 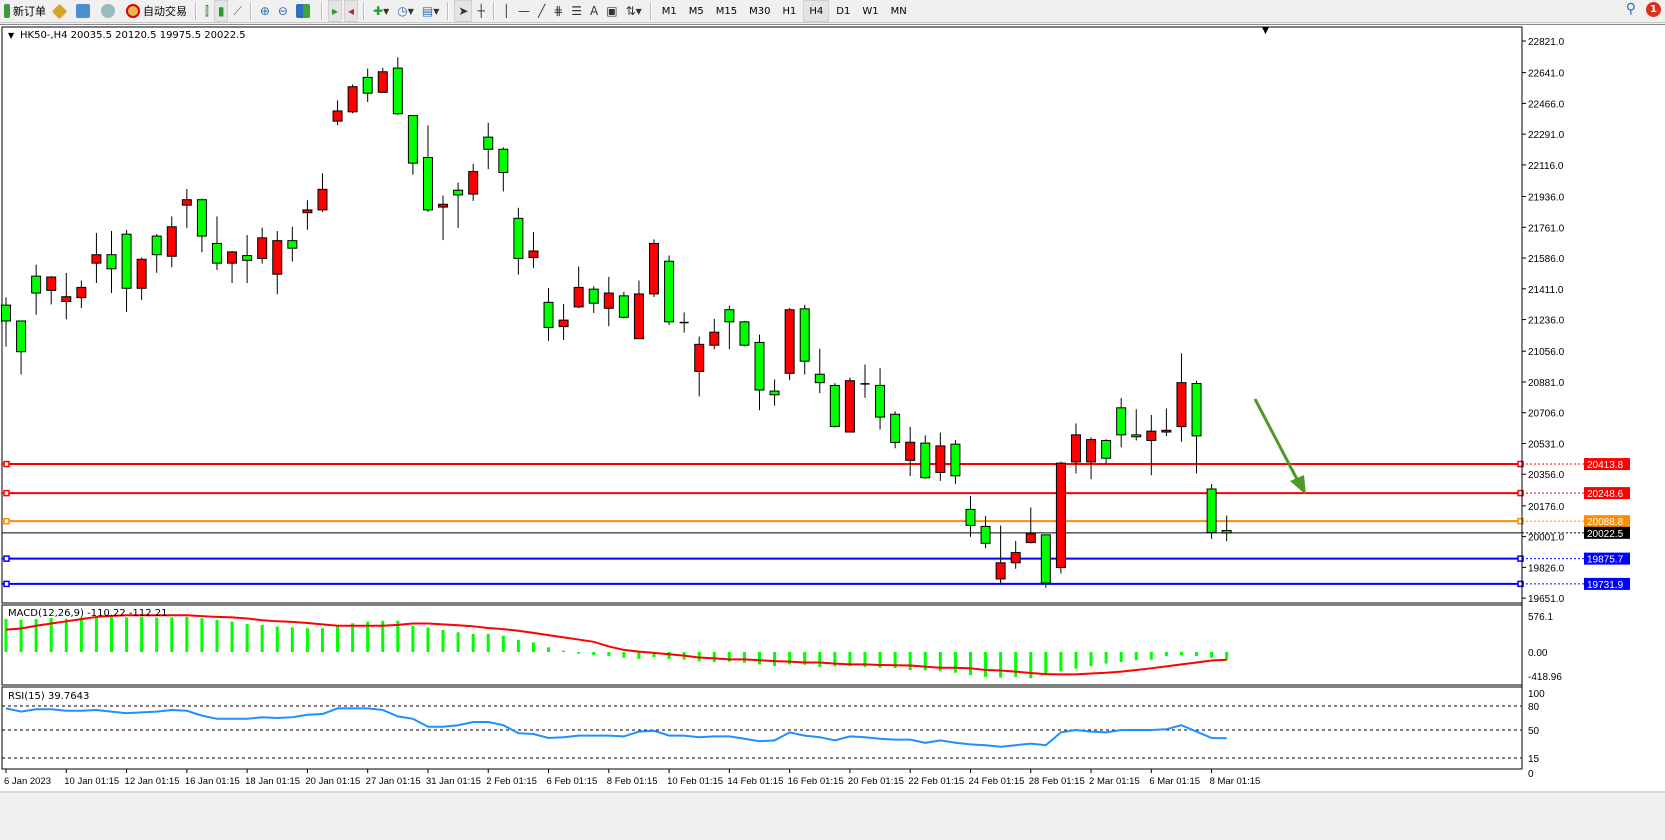 What do you see at coordinates (283, 11) in the screenshot?
I see `zoom-out-button: ⊖` at bounding box center [283, 11].